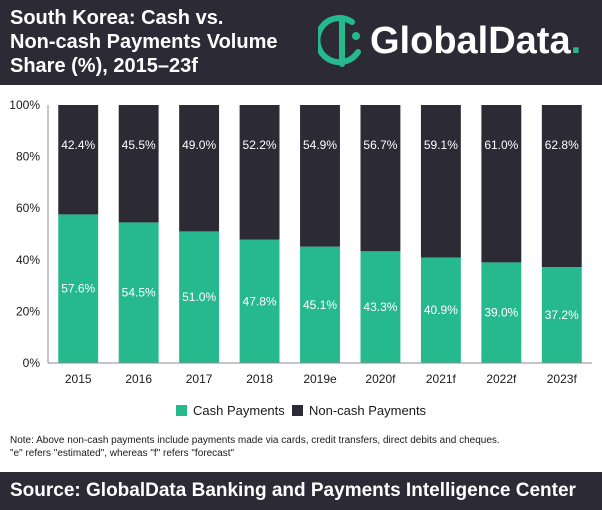  What do you see at coordinates (339, 41) in the screenshot?
I see `globaldata-logo-icon` at bounding box center [339, 41].